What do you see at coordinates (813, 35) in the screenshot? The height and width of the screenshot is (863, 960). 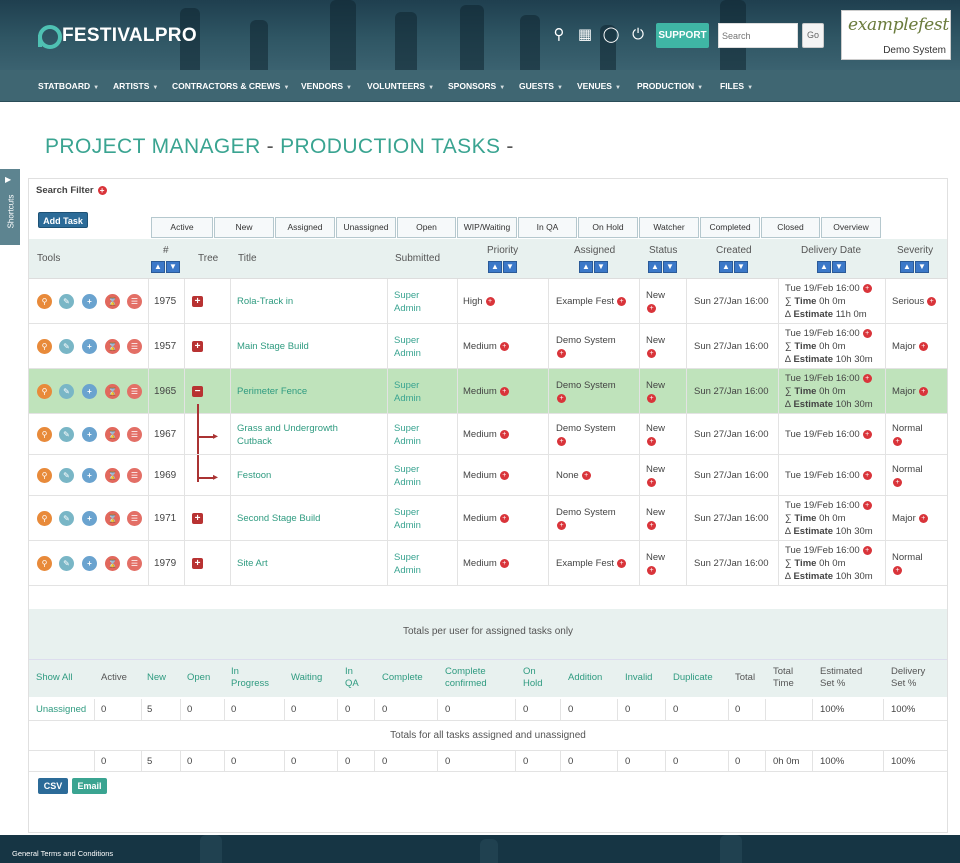 I see `go-button: Go` at bounding box center [813, 35].